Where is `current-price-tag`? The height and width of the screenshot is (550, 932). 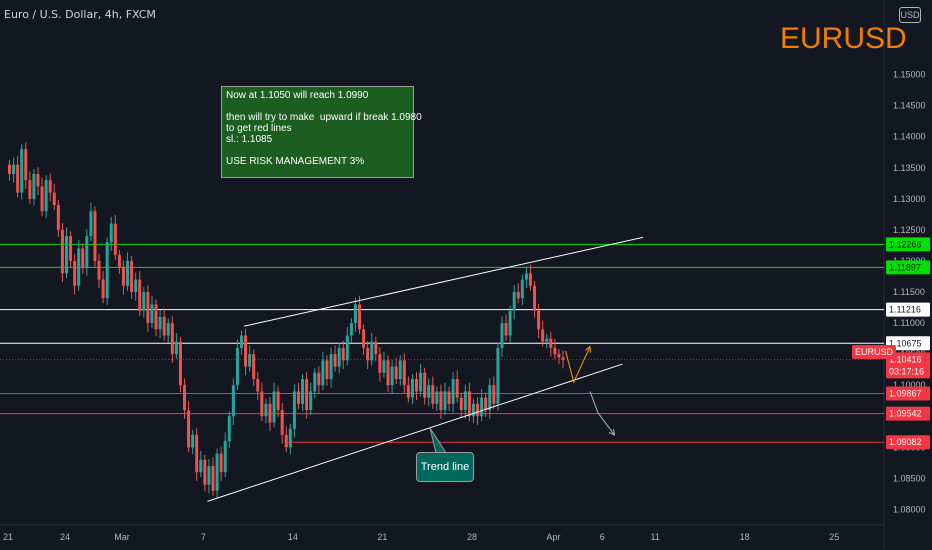 current-price-tag is located at coordinates (908, 365).